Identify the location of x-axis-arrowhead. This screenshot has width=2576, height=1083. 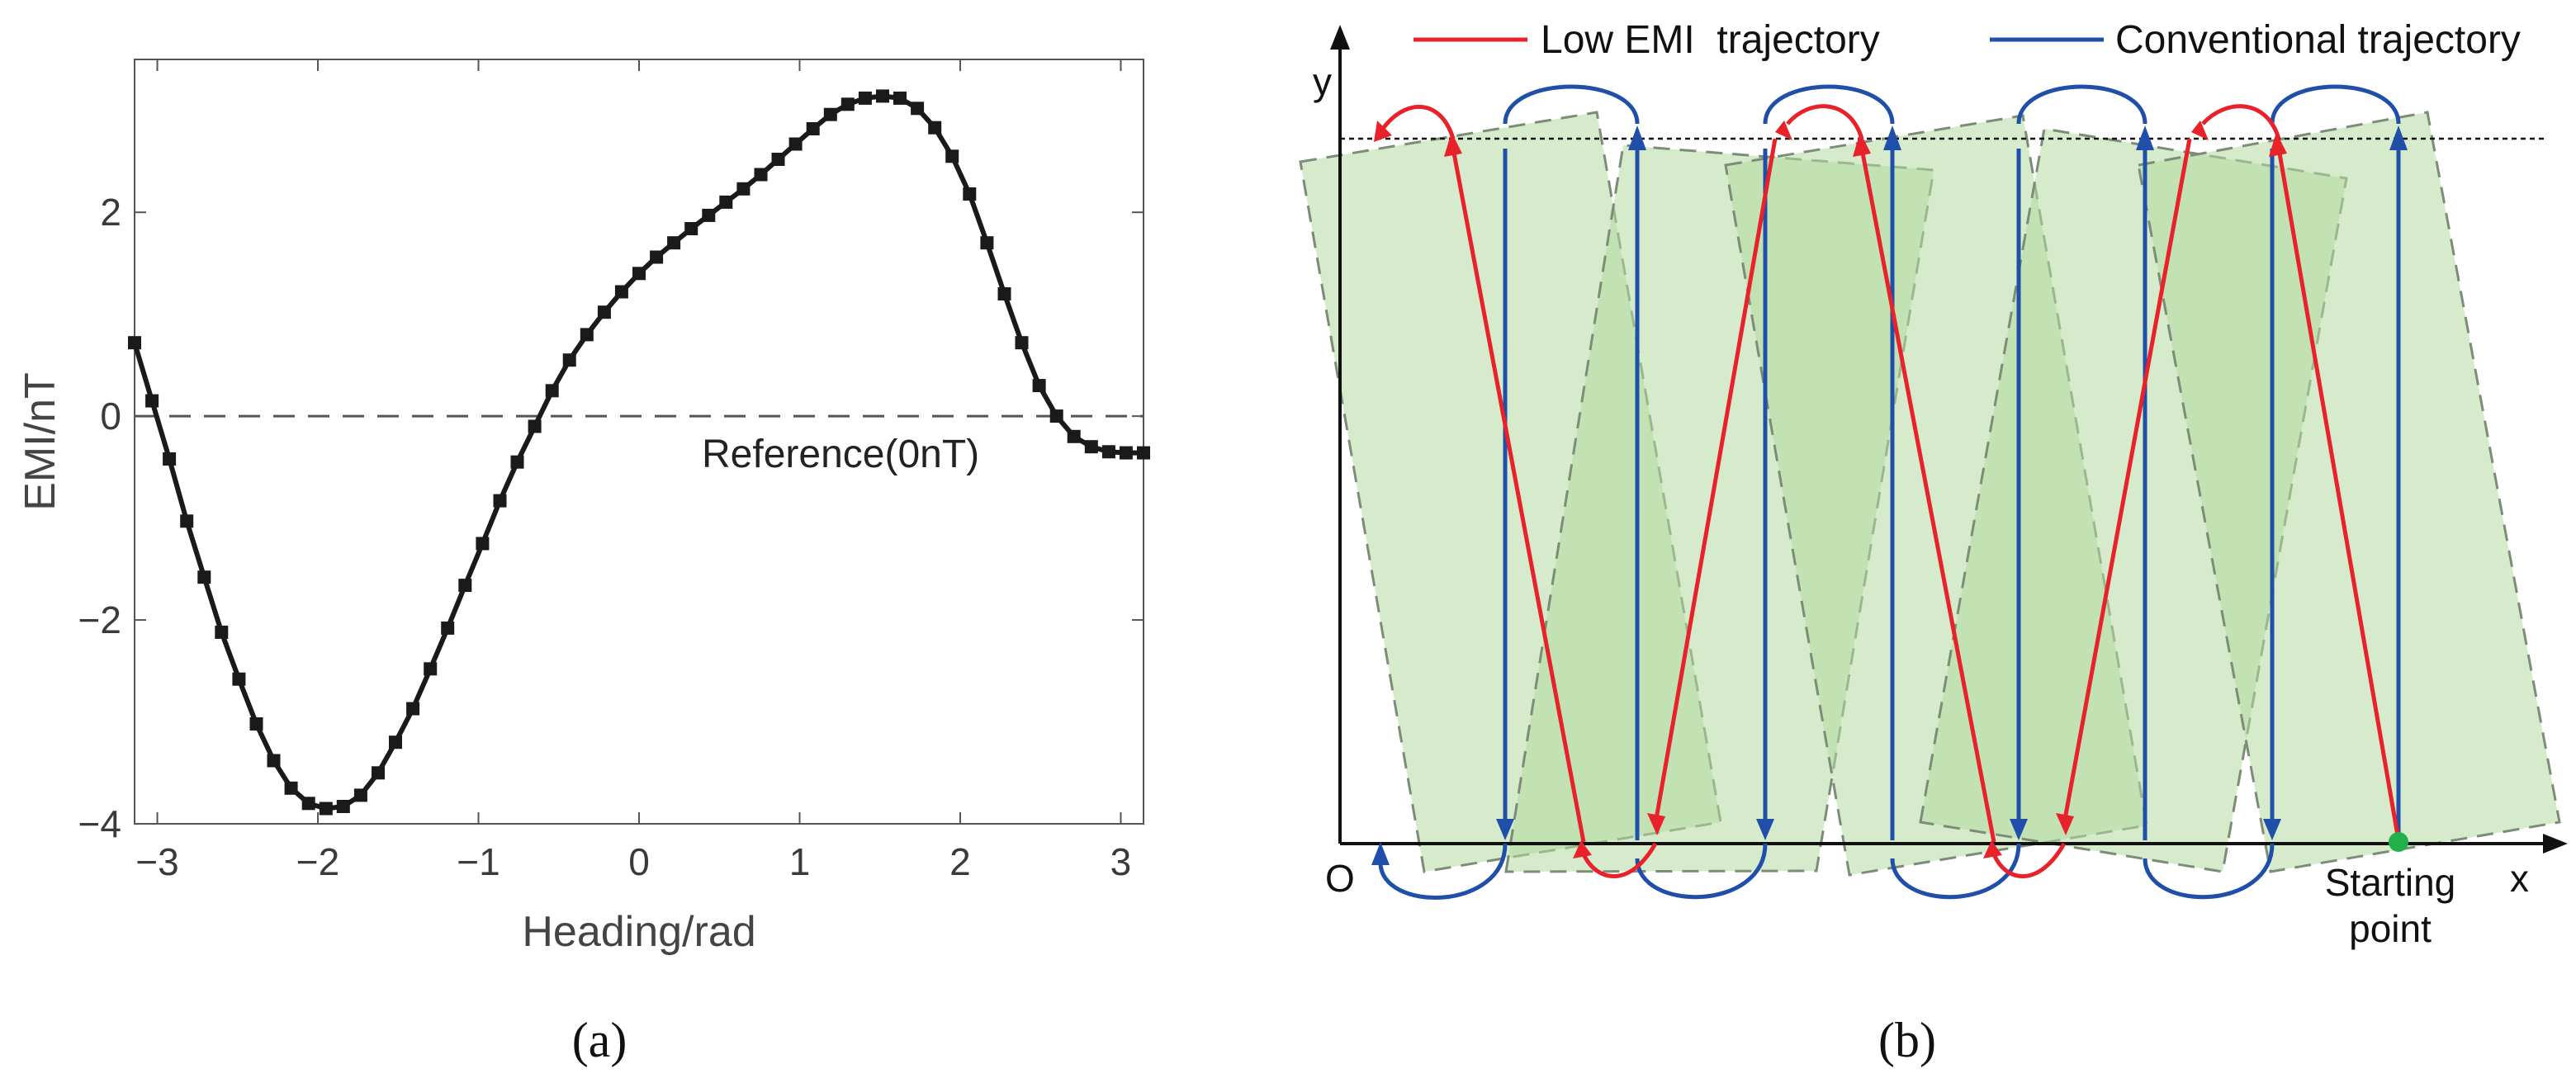
(2555, 844).